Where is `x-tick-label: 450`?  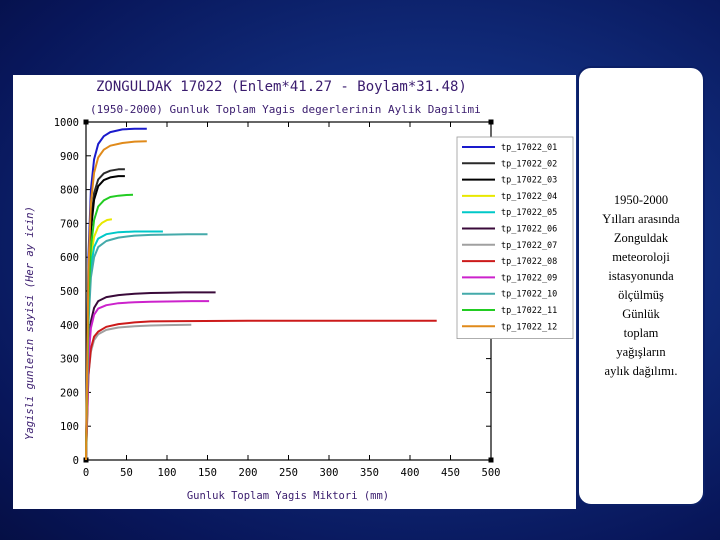
x-tick-label: 450 is located at coordinates (450, 473).